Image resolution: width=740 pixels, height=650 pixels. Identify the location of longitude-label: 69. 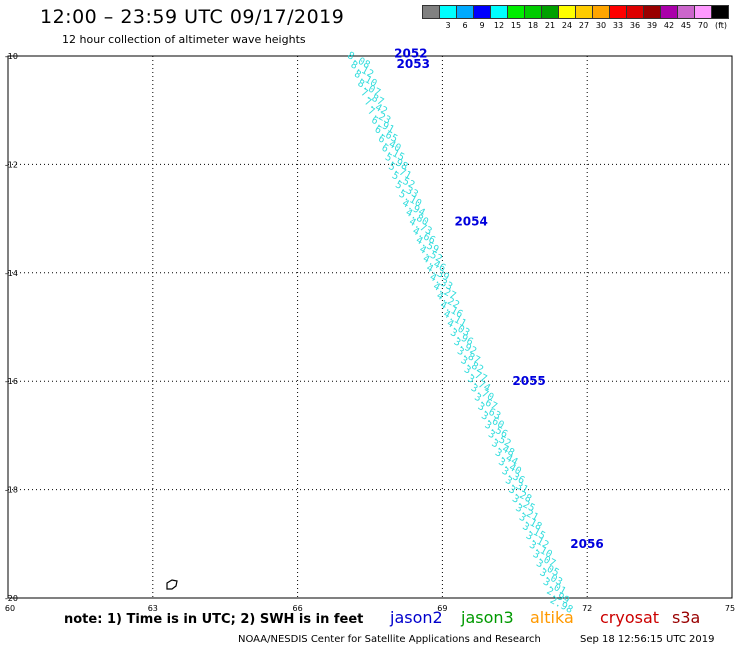
(442, 608).